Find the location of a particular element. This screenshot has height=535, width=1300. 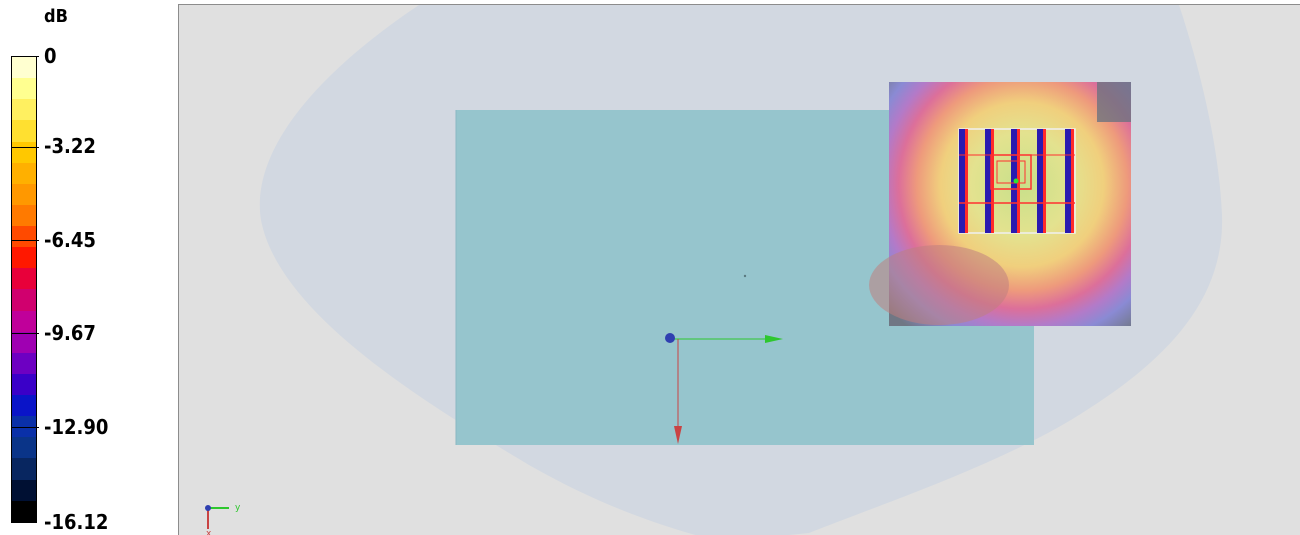

axis-y-label: y is located at coordinates (238, 508).